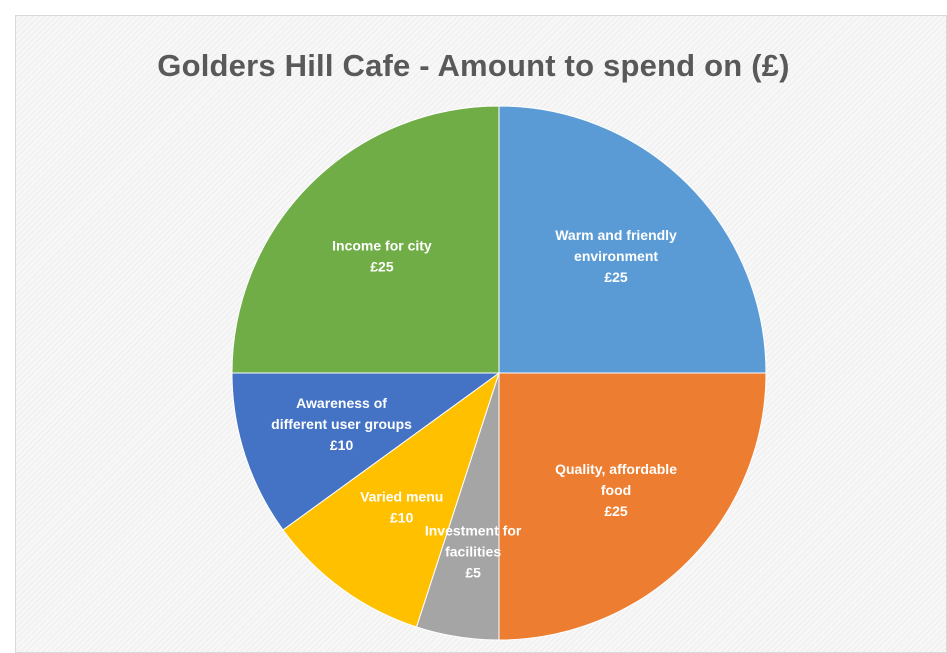 The height and width of the screenshot is (653, 947). What do you see at coordinates (616, 469) in the screenshot?
I see `slice-category-label: Quality, affordable` at bounding box center [616, 469].